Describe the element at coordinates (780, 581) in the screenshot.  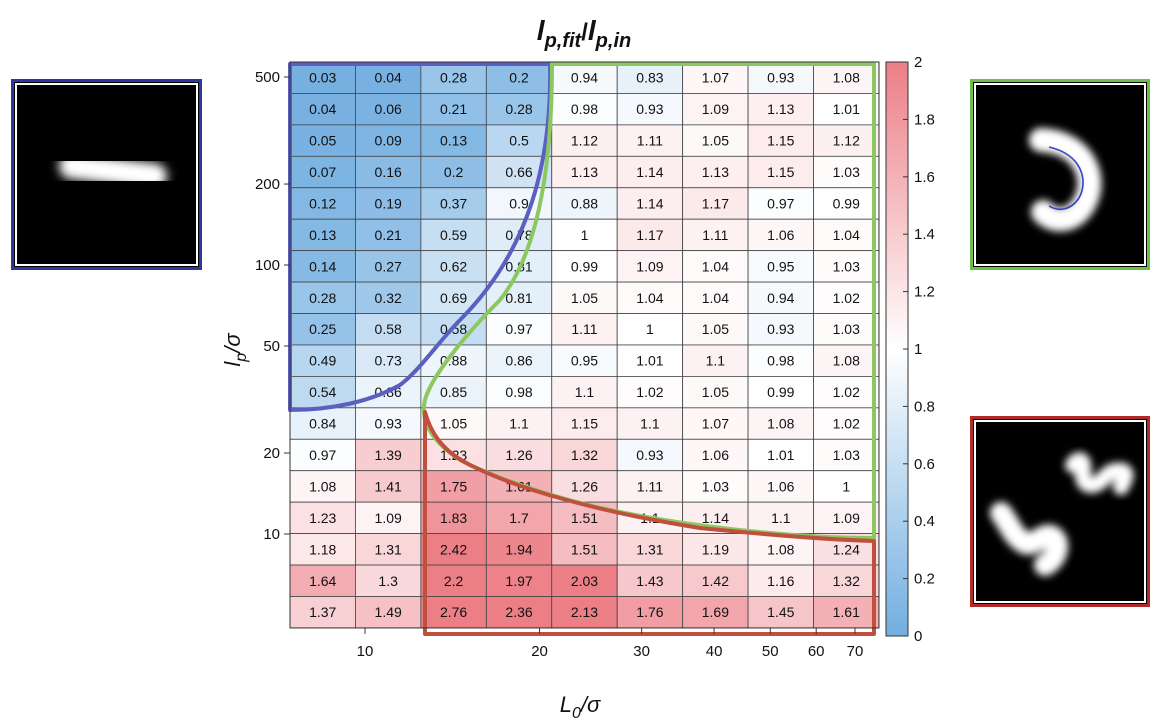
I see `cell-value-label: 1.16` at that location.